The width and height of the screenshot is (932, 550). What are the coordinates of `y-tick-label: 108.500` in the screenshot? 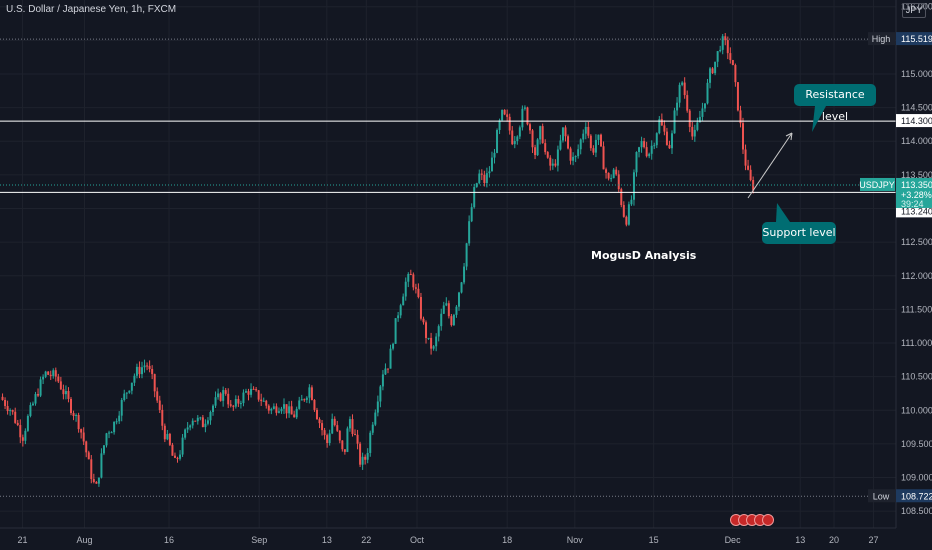 It's located at (916, 511).